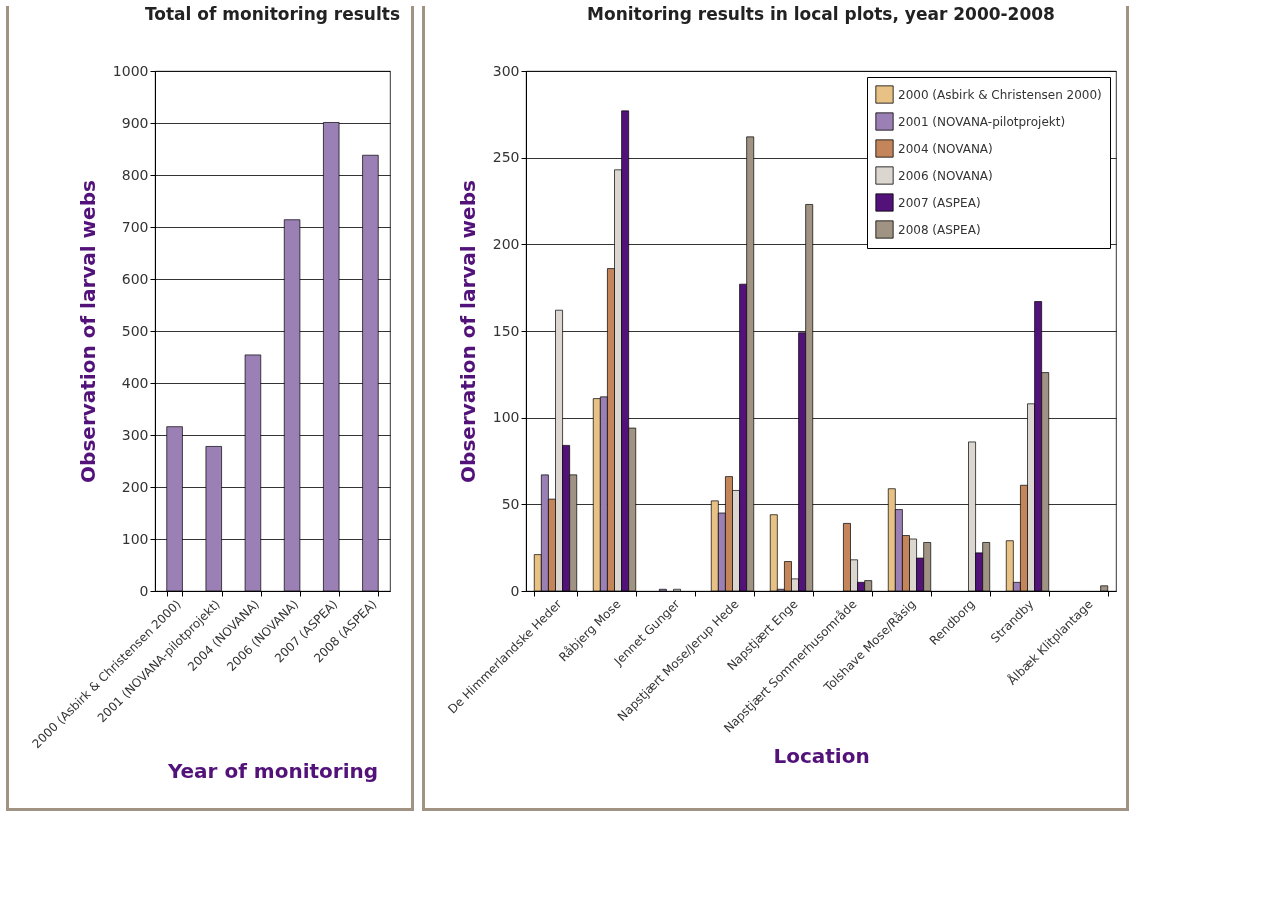  What do you see at coordinates (135, 226) in the screenshot?
I see `y-tick-label: 700` at bounding box center [135, 226].